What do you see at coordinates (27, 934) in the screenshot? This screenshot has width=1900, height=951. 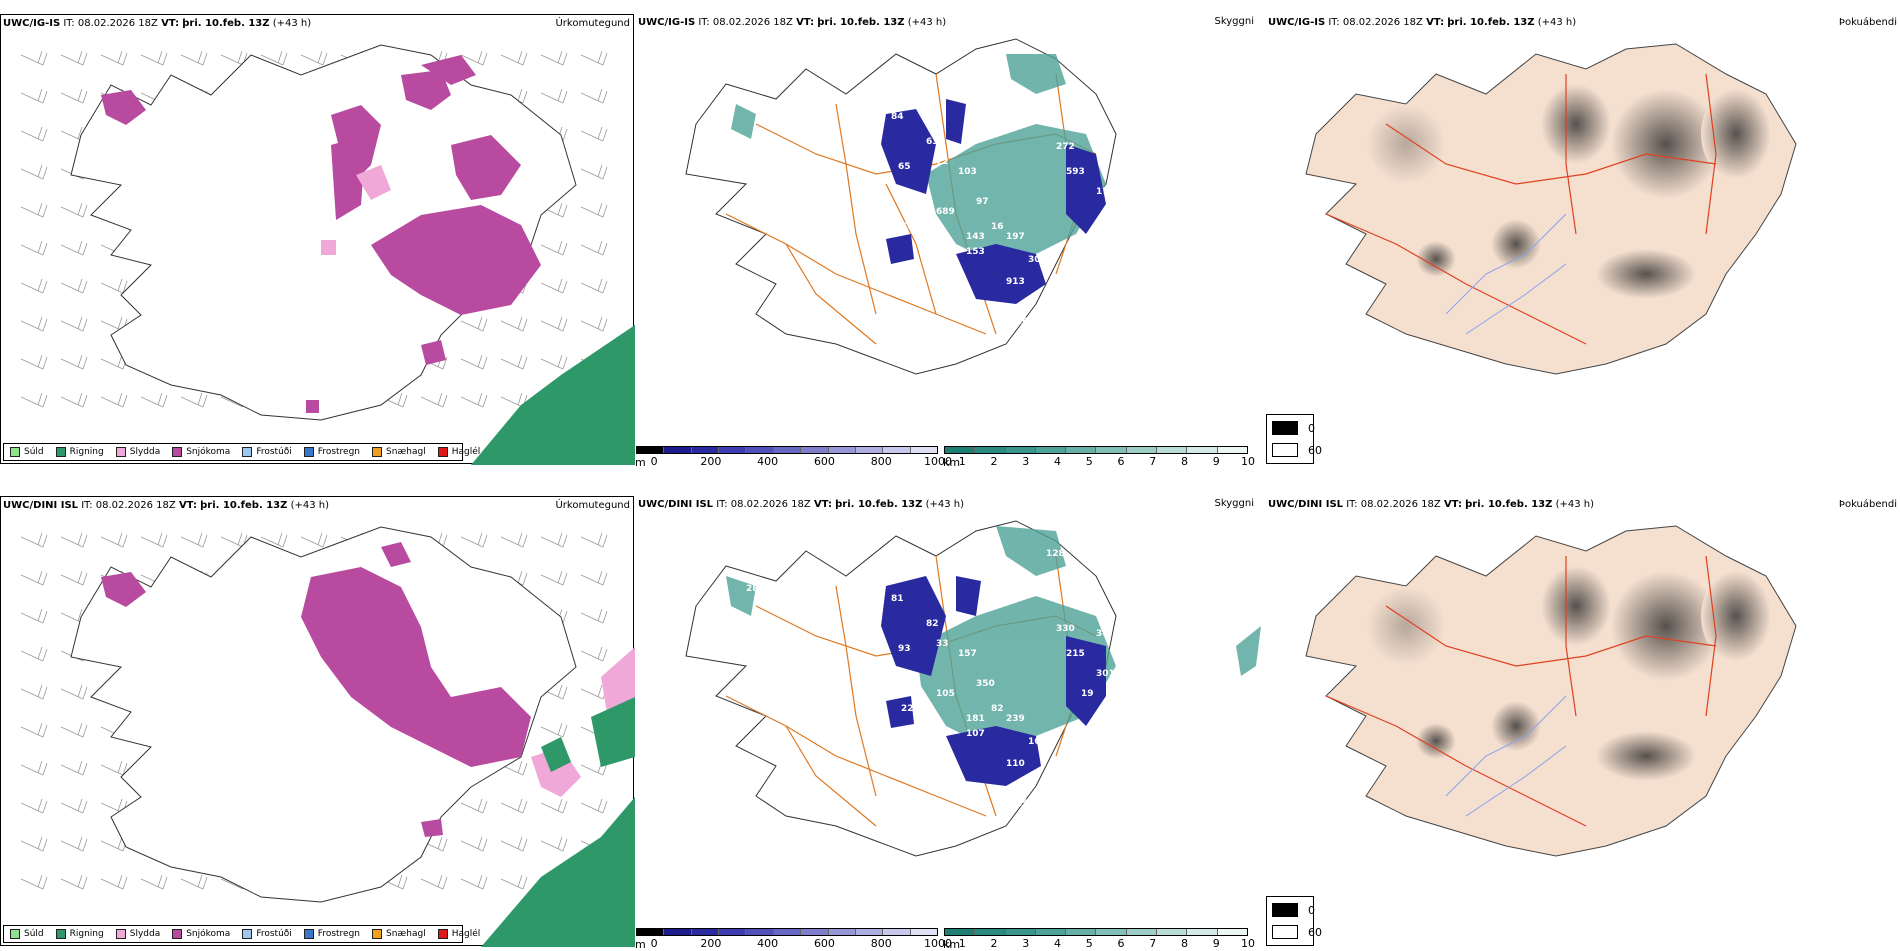 I see `legend-item: Súld` at bounding box center [27, 934].